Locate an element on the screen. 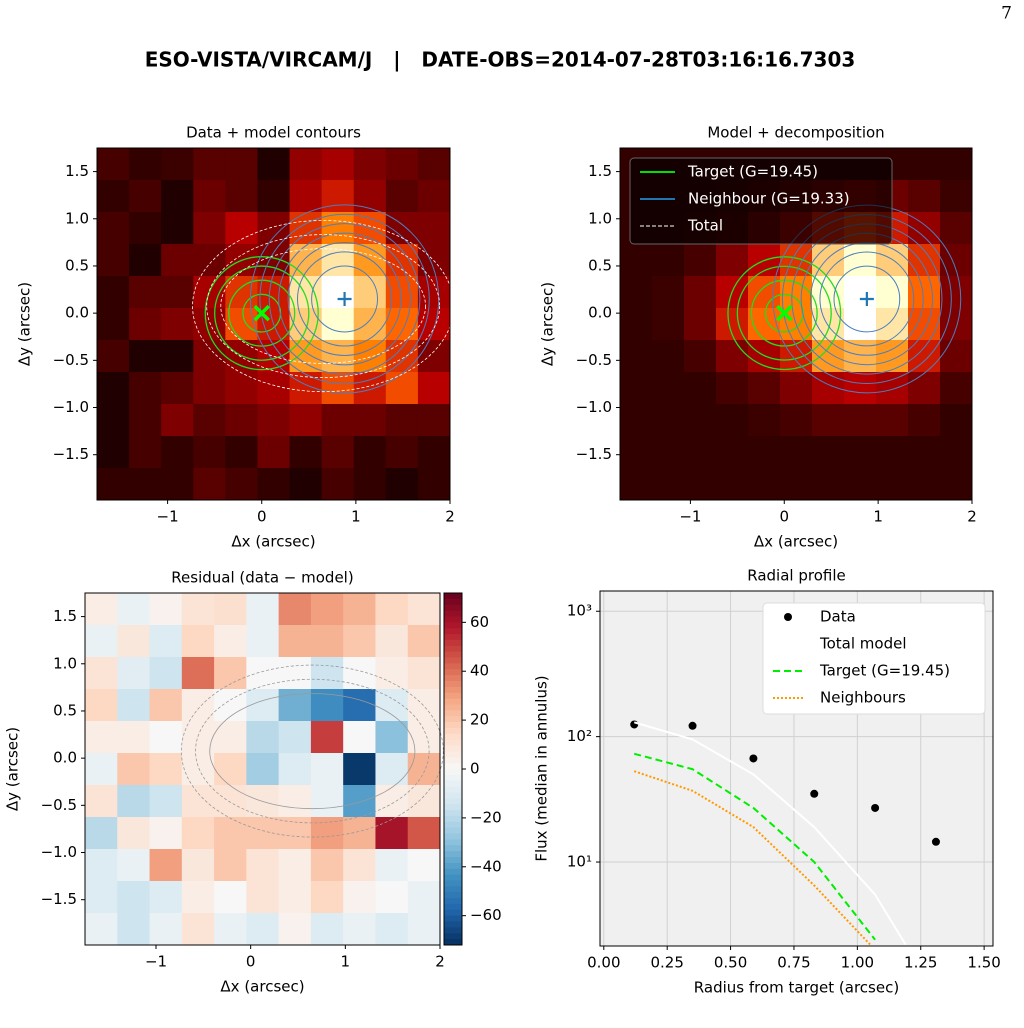 The height and width of the screenshot is (1028, 1024). y-tick-label: 0.5 is located at coordinates (77, 265).